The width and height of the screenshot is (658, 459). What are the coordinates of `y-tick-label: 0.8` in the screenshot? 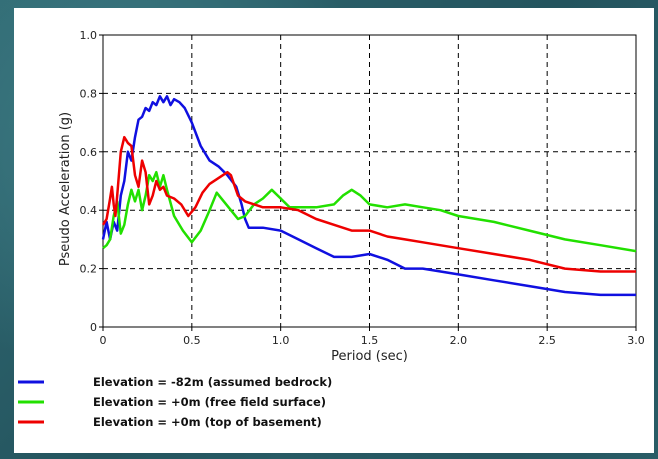 It's located at (89, 93).